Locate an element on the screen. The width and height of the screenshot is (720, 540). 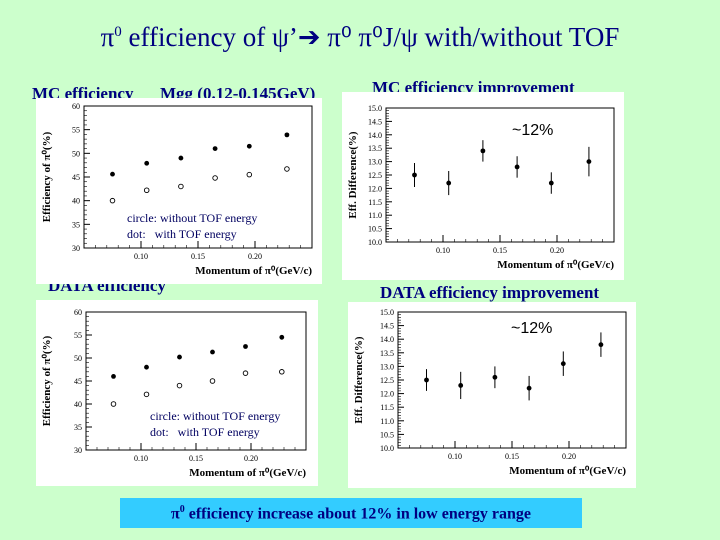
mc-legend-dot: dot: with TOF energy is located at coordinates (182, 234).